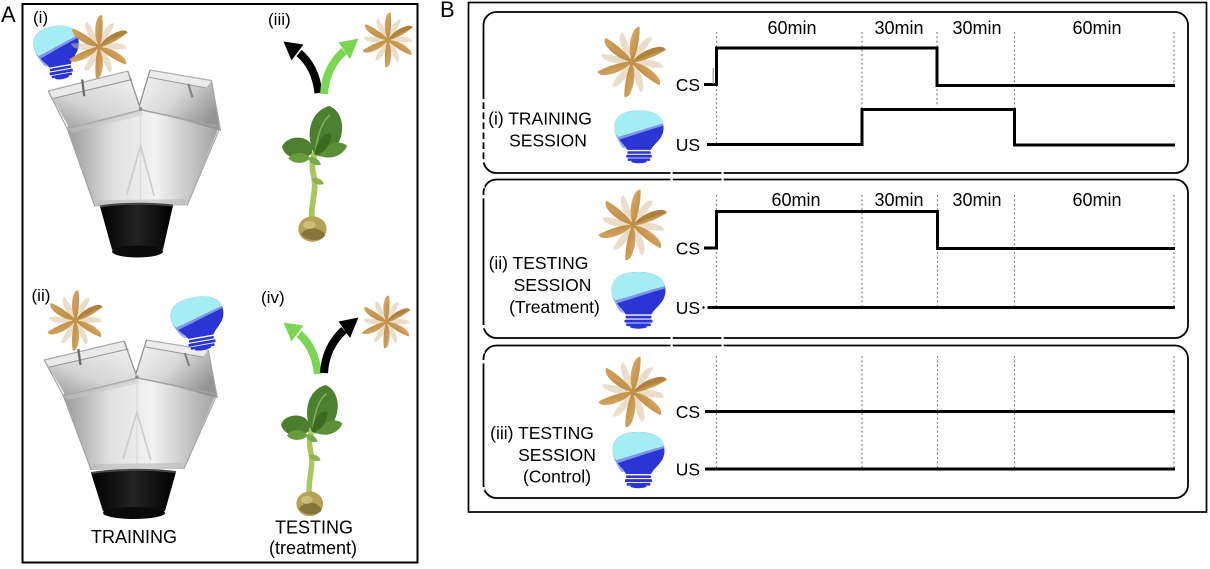 The image size is (1210, 569). I want to click on svg-text: B, so click(447, 11).